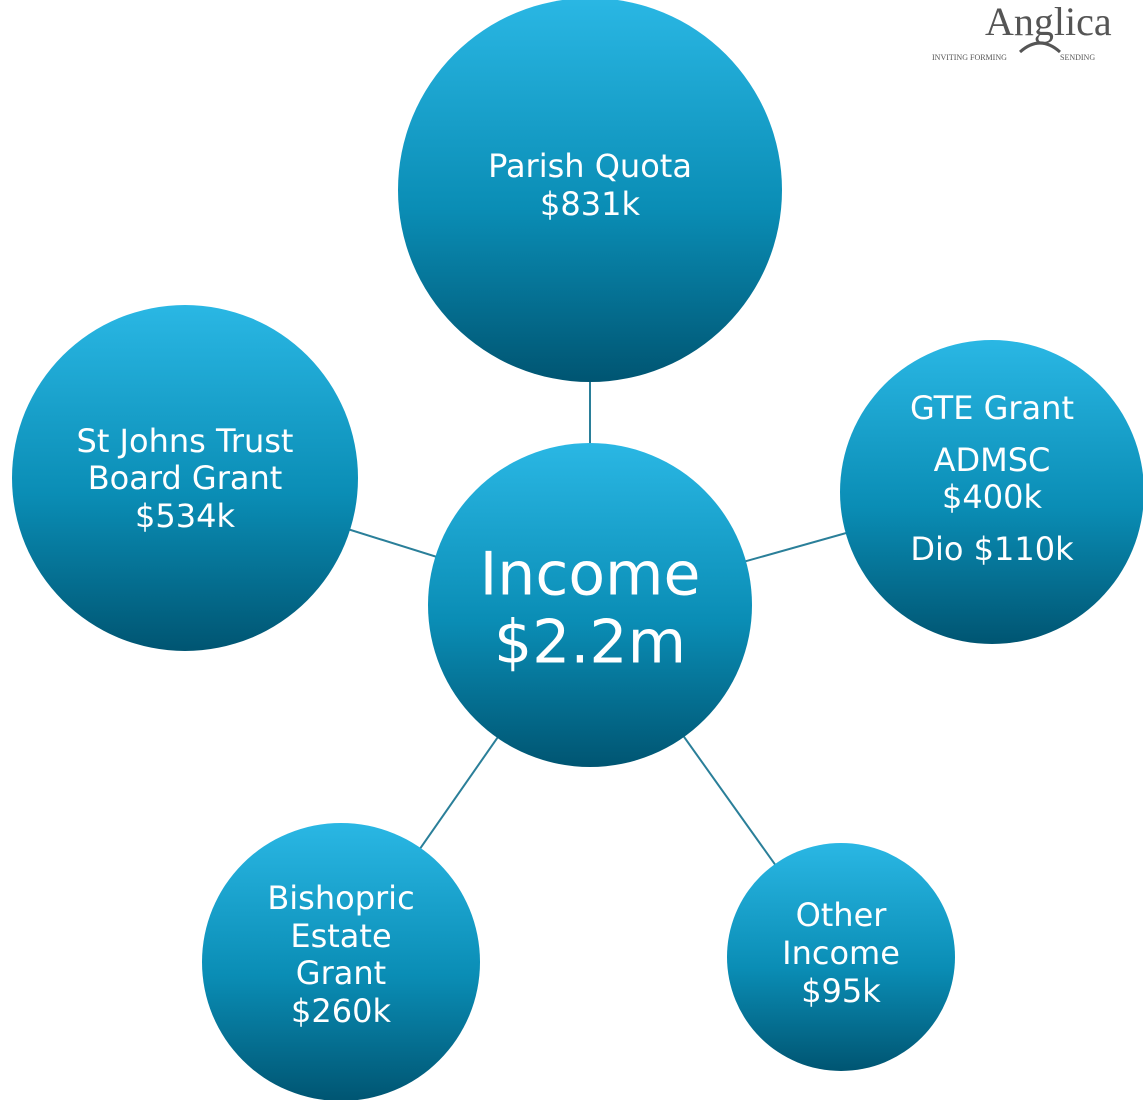 This screenshot has width=1143, height=1100. I want to click on node-label: Board Grant, so click(185, 478).